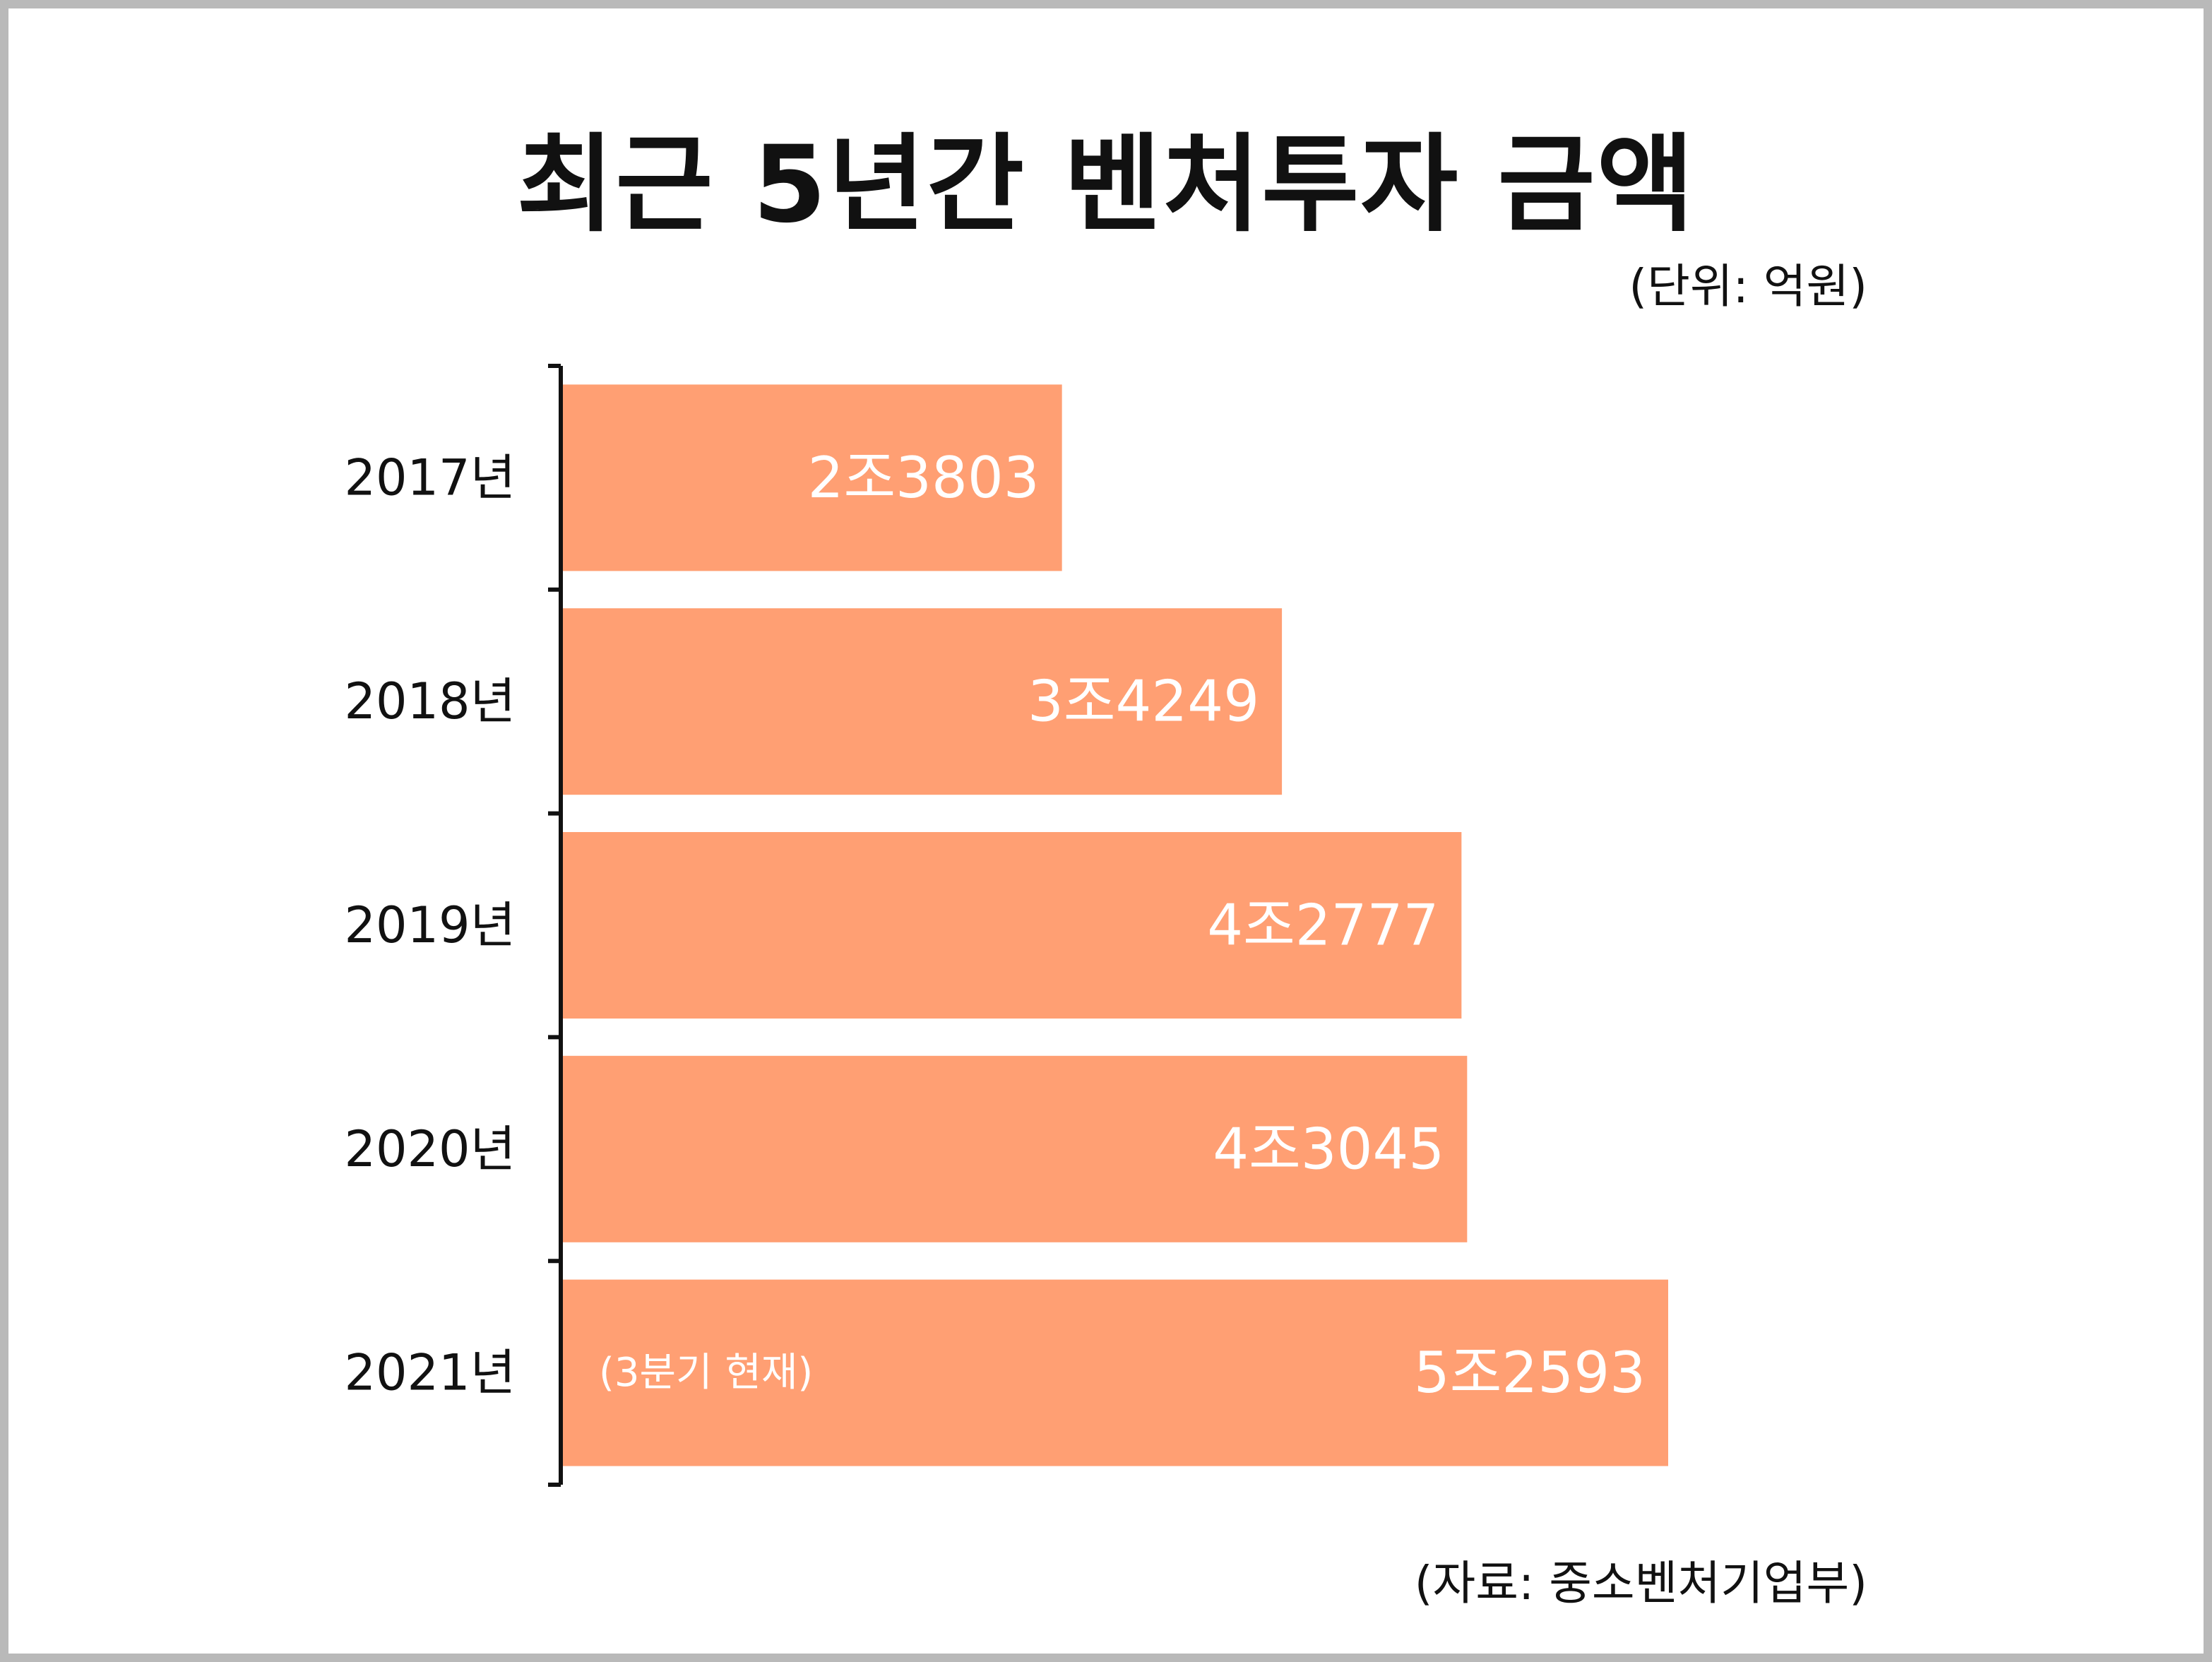 This screenshot has height=1662, width=2212. I want to click on value-label-1: 2조3803, so click(924, 478).